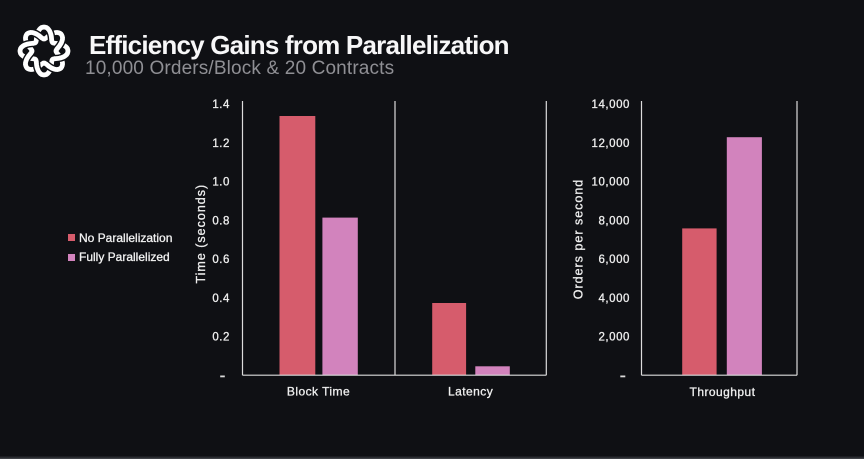  Describe the element at coordinates (221, 144) in the screenshot. I see `svg-text: 1.2` at that location.